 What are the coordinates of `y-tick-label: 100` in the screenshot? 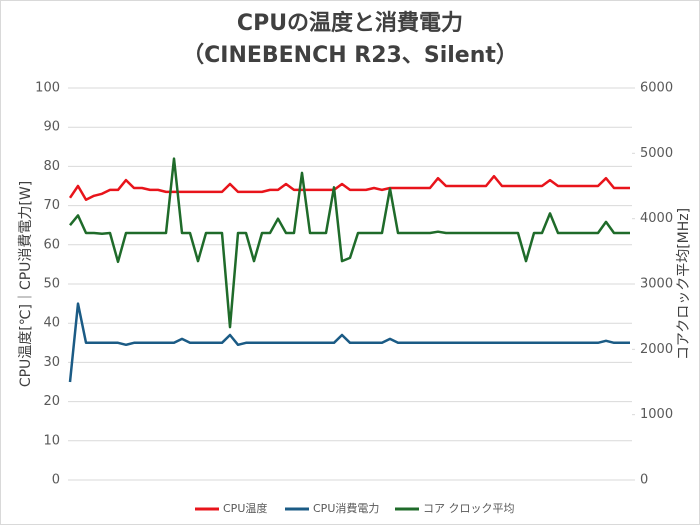 It's located at (47, 88).